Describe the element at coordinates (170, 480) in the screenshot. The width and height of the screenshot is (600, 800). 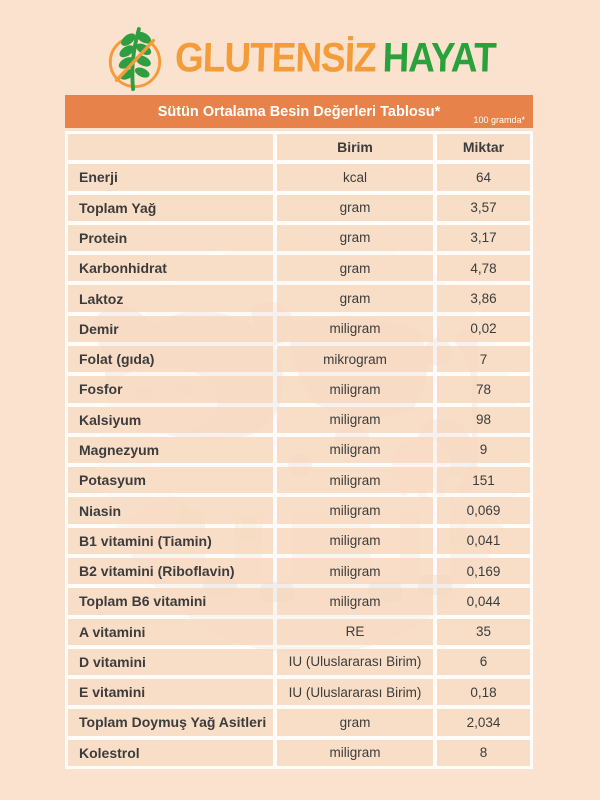
I see `nutrient-label: Potasyum` at that location.